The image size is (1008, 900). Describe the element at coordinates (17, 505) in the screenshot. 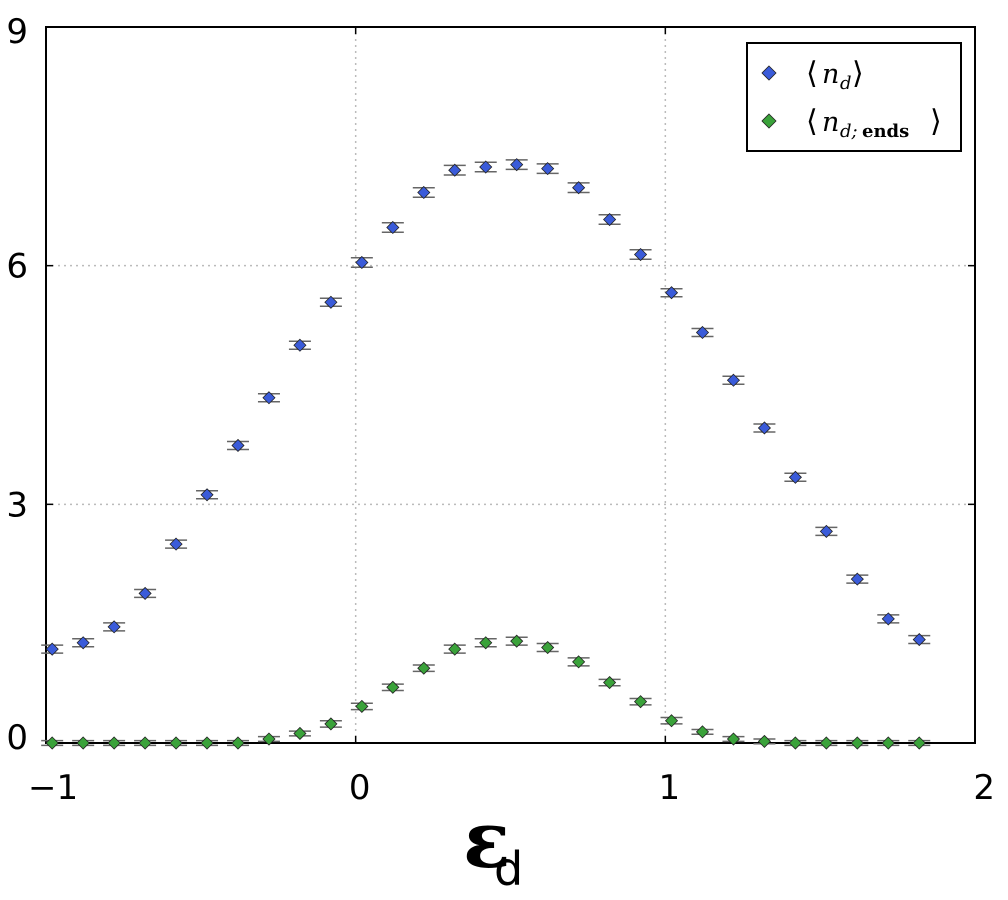

I see `y-tick-label: 3` at that location.